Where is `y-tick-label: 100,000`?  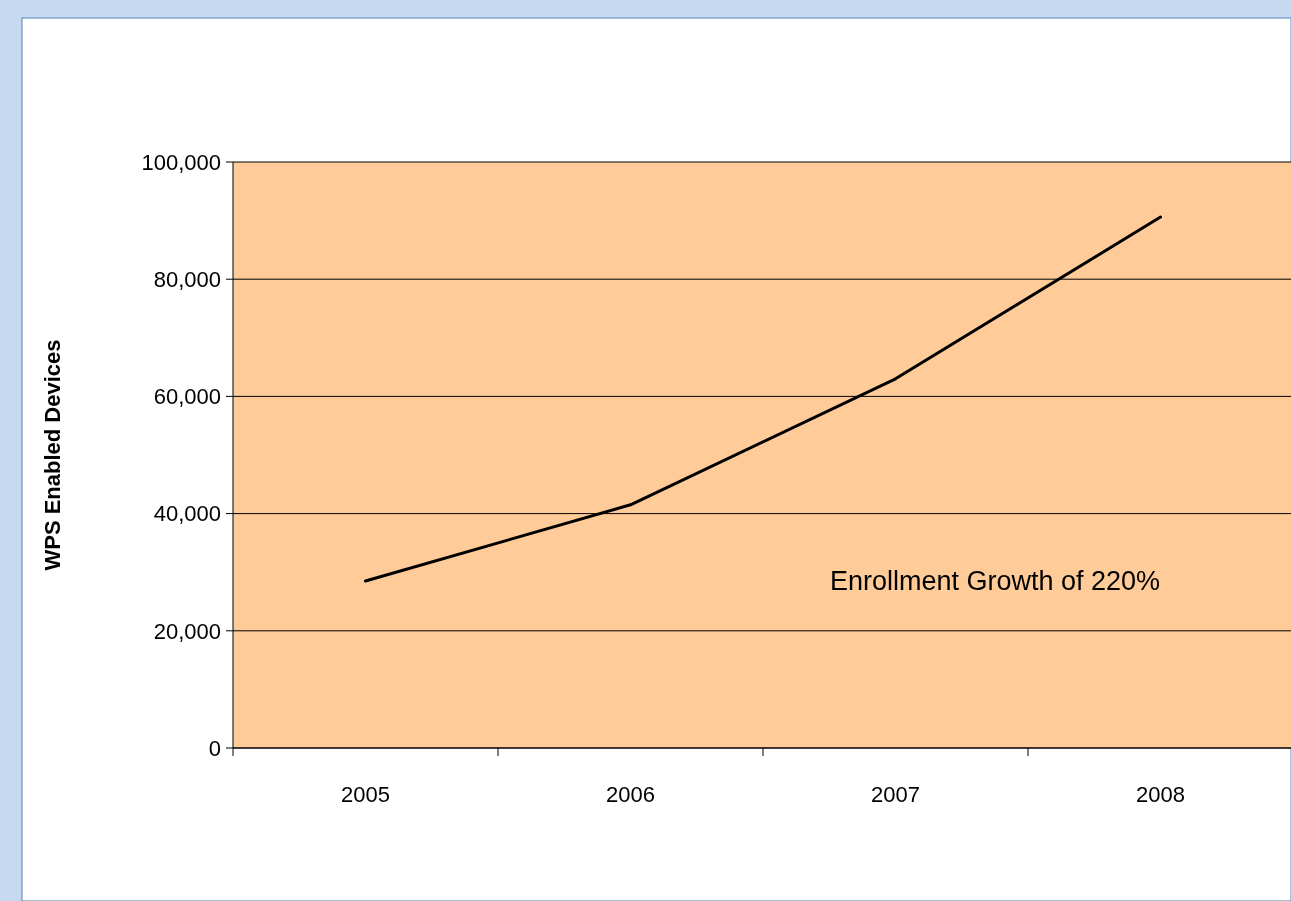 y-tick-label: 100,000 is located at coordinates (181, 162).